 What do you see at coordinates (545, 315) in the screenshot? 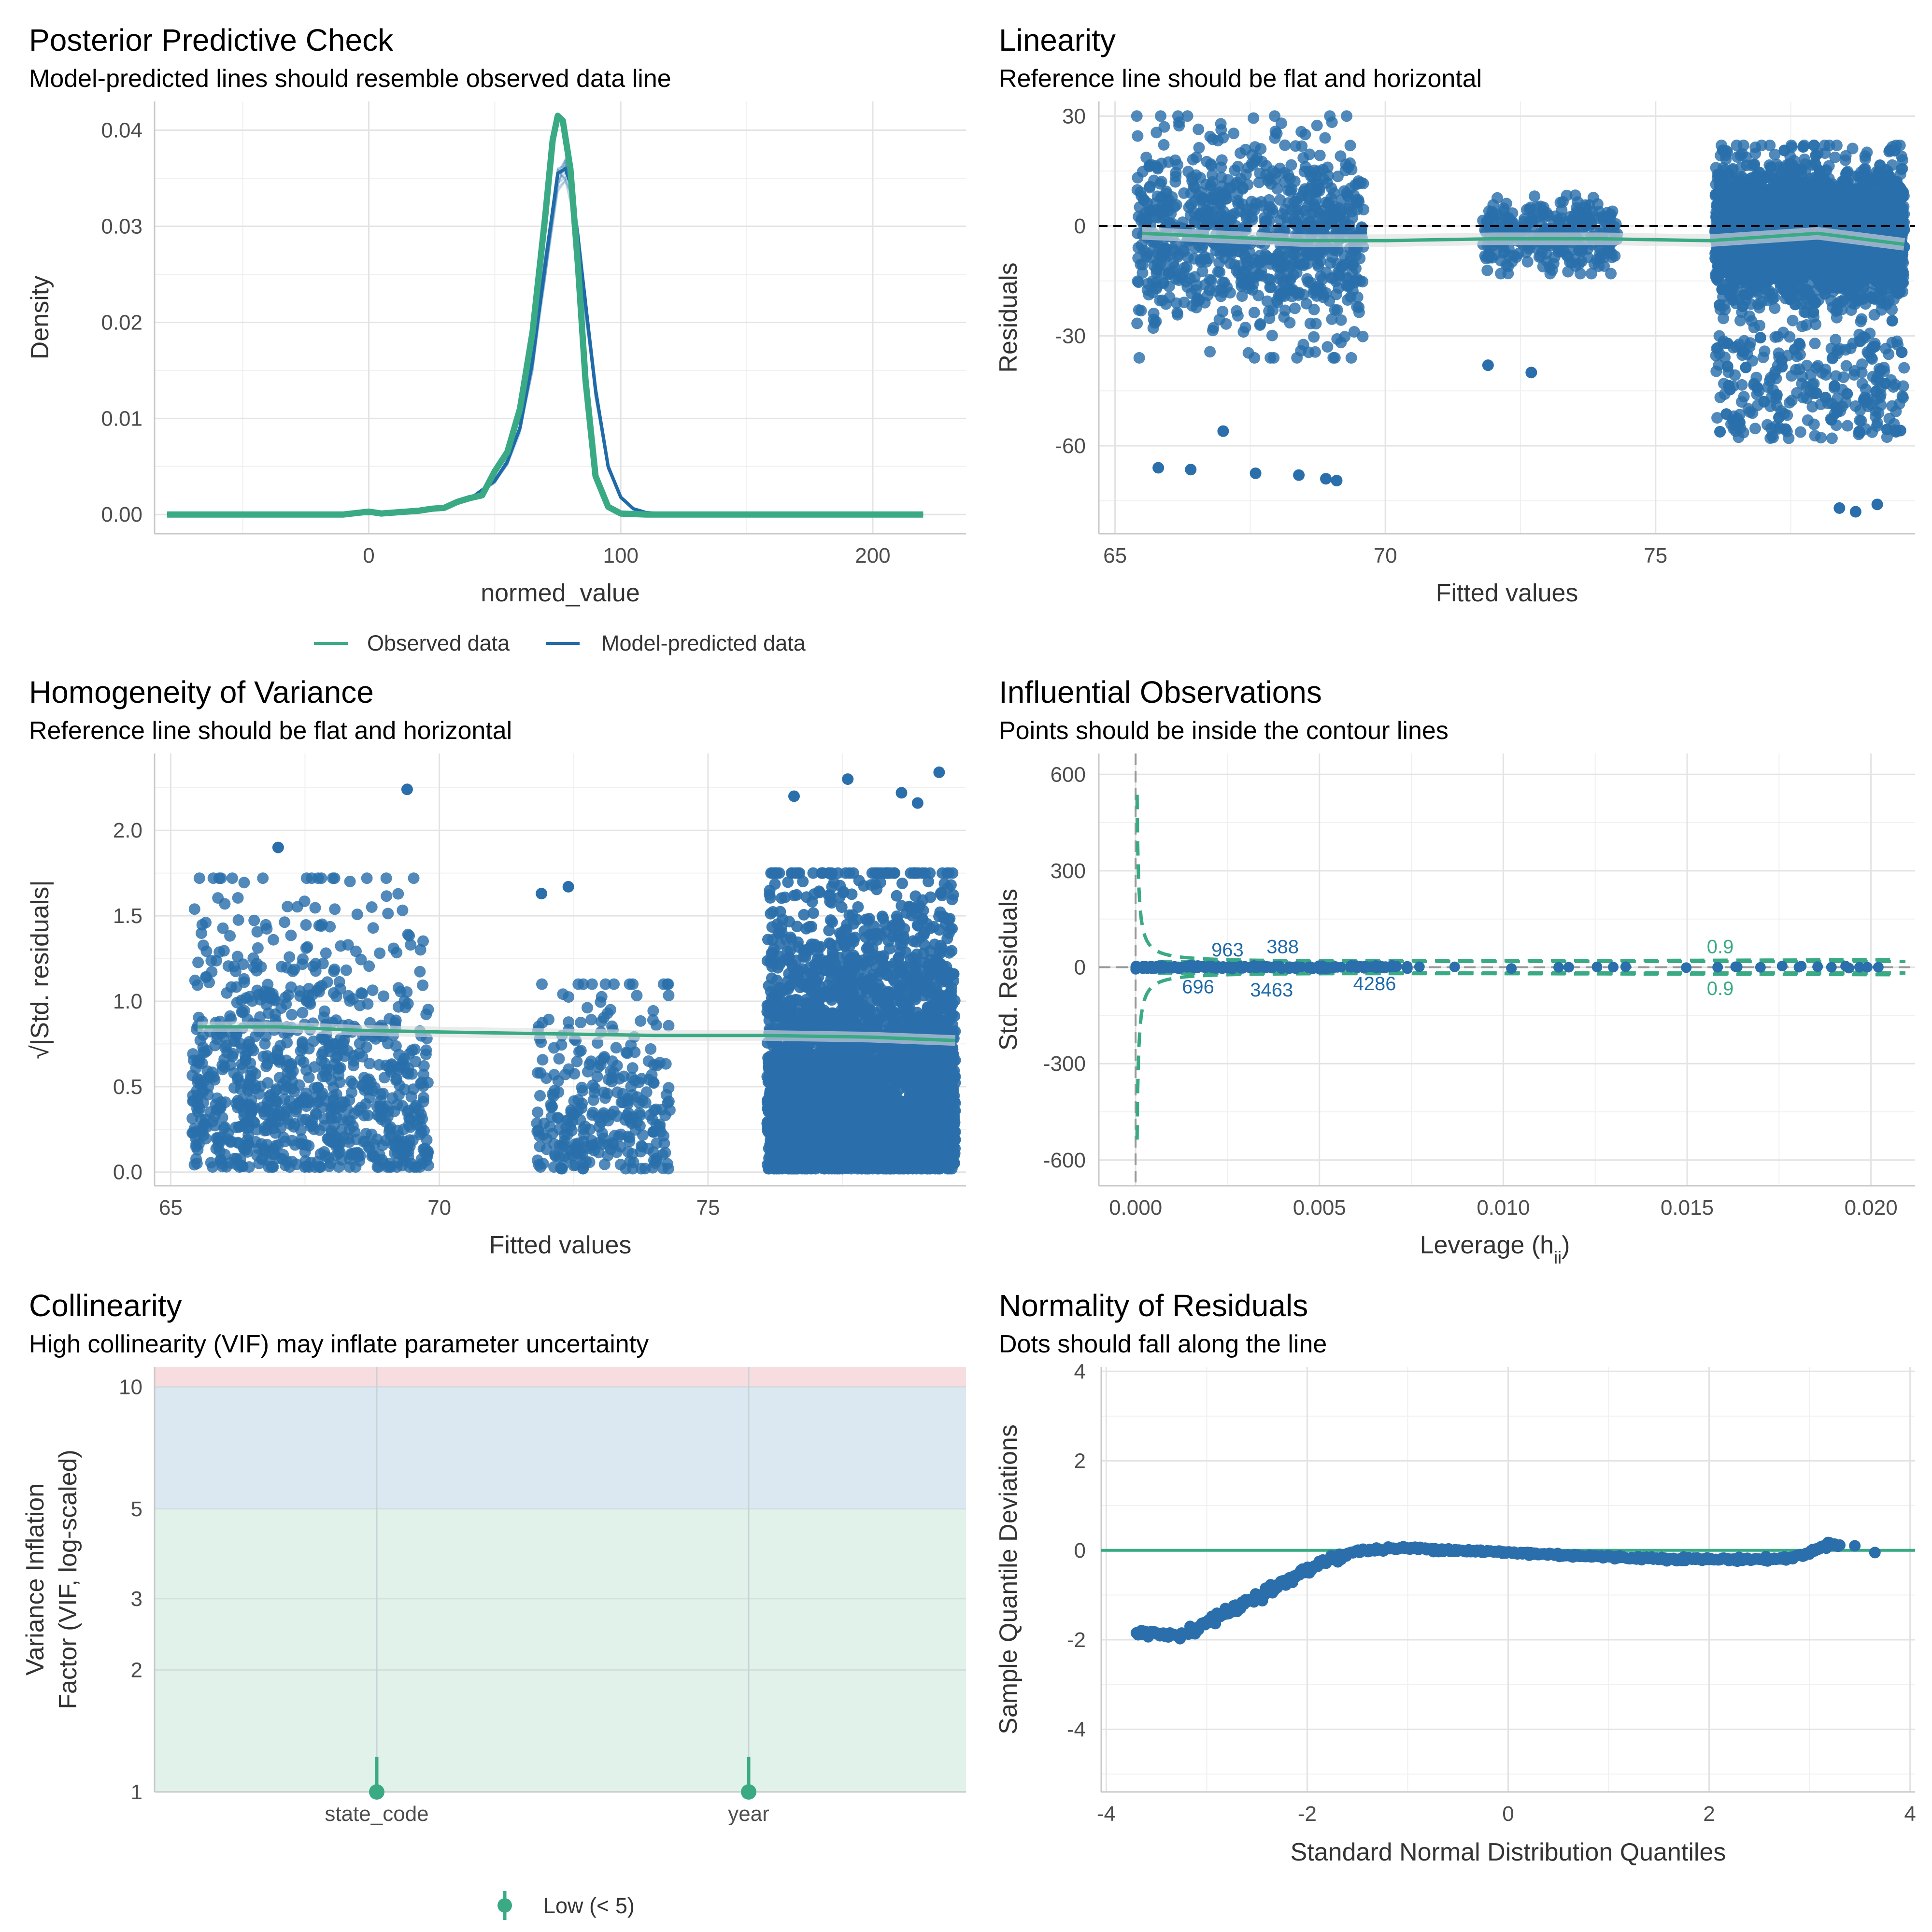
I see `observed-density-line` at bounding box center [545, 315].